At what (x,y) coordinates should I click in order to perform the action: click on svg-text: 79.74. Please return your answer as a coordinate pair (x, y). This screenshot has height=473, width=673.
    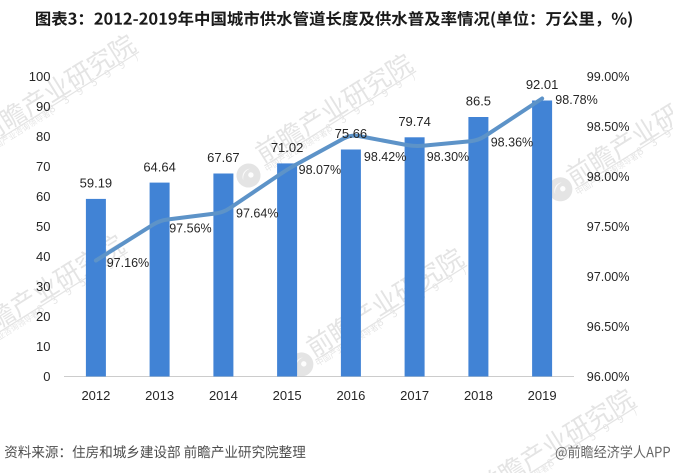
    Looking at the image, I should click on (414, 121).